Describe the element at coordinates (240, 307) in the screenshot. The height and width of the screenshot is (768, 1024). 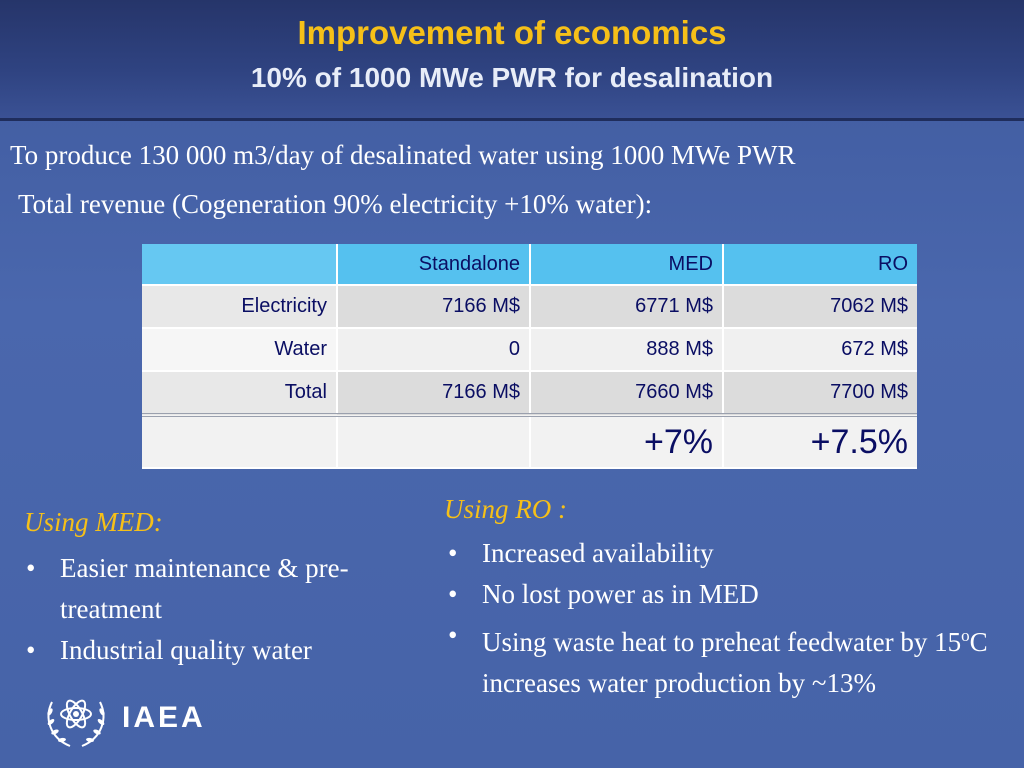
I see `row-label: Electricity` at that location.